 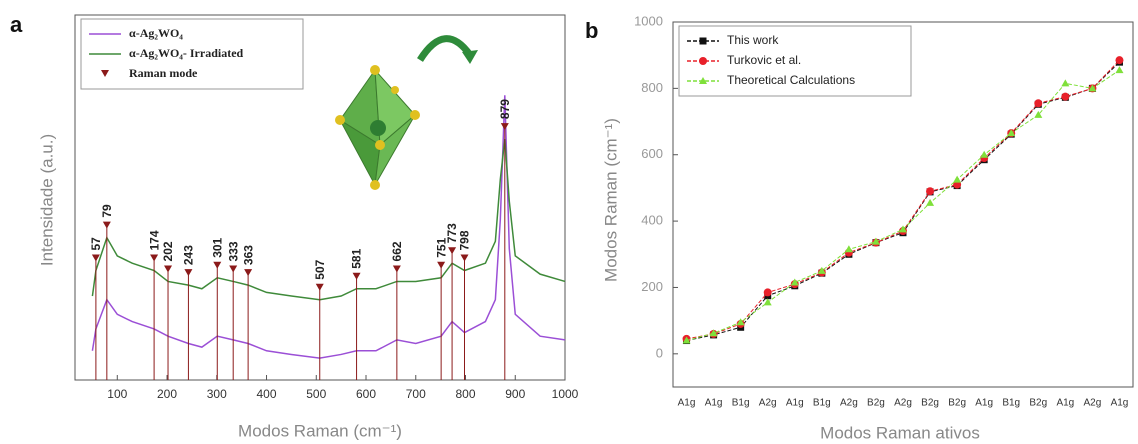 What do you see at coordinates (652, 286) in the screenshot?
I see `y-tick-label: 200` at bounding box center [652, 286].